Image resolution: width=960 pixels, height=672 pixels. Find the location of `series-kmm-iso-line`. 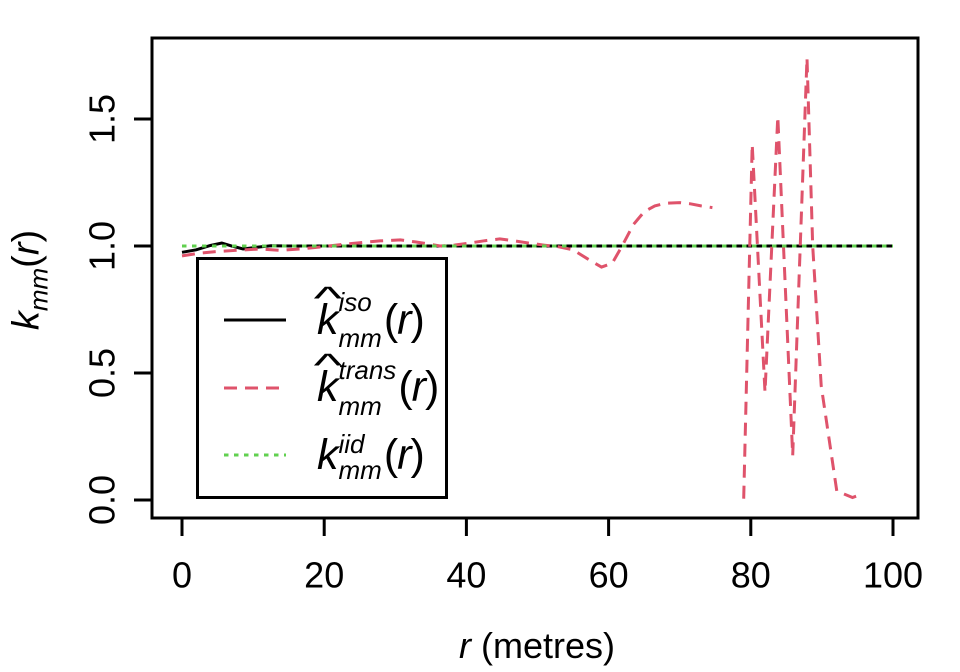

series-kmm-iso-line is located at coordinates (537, 247).